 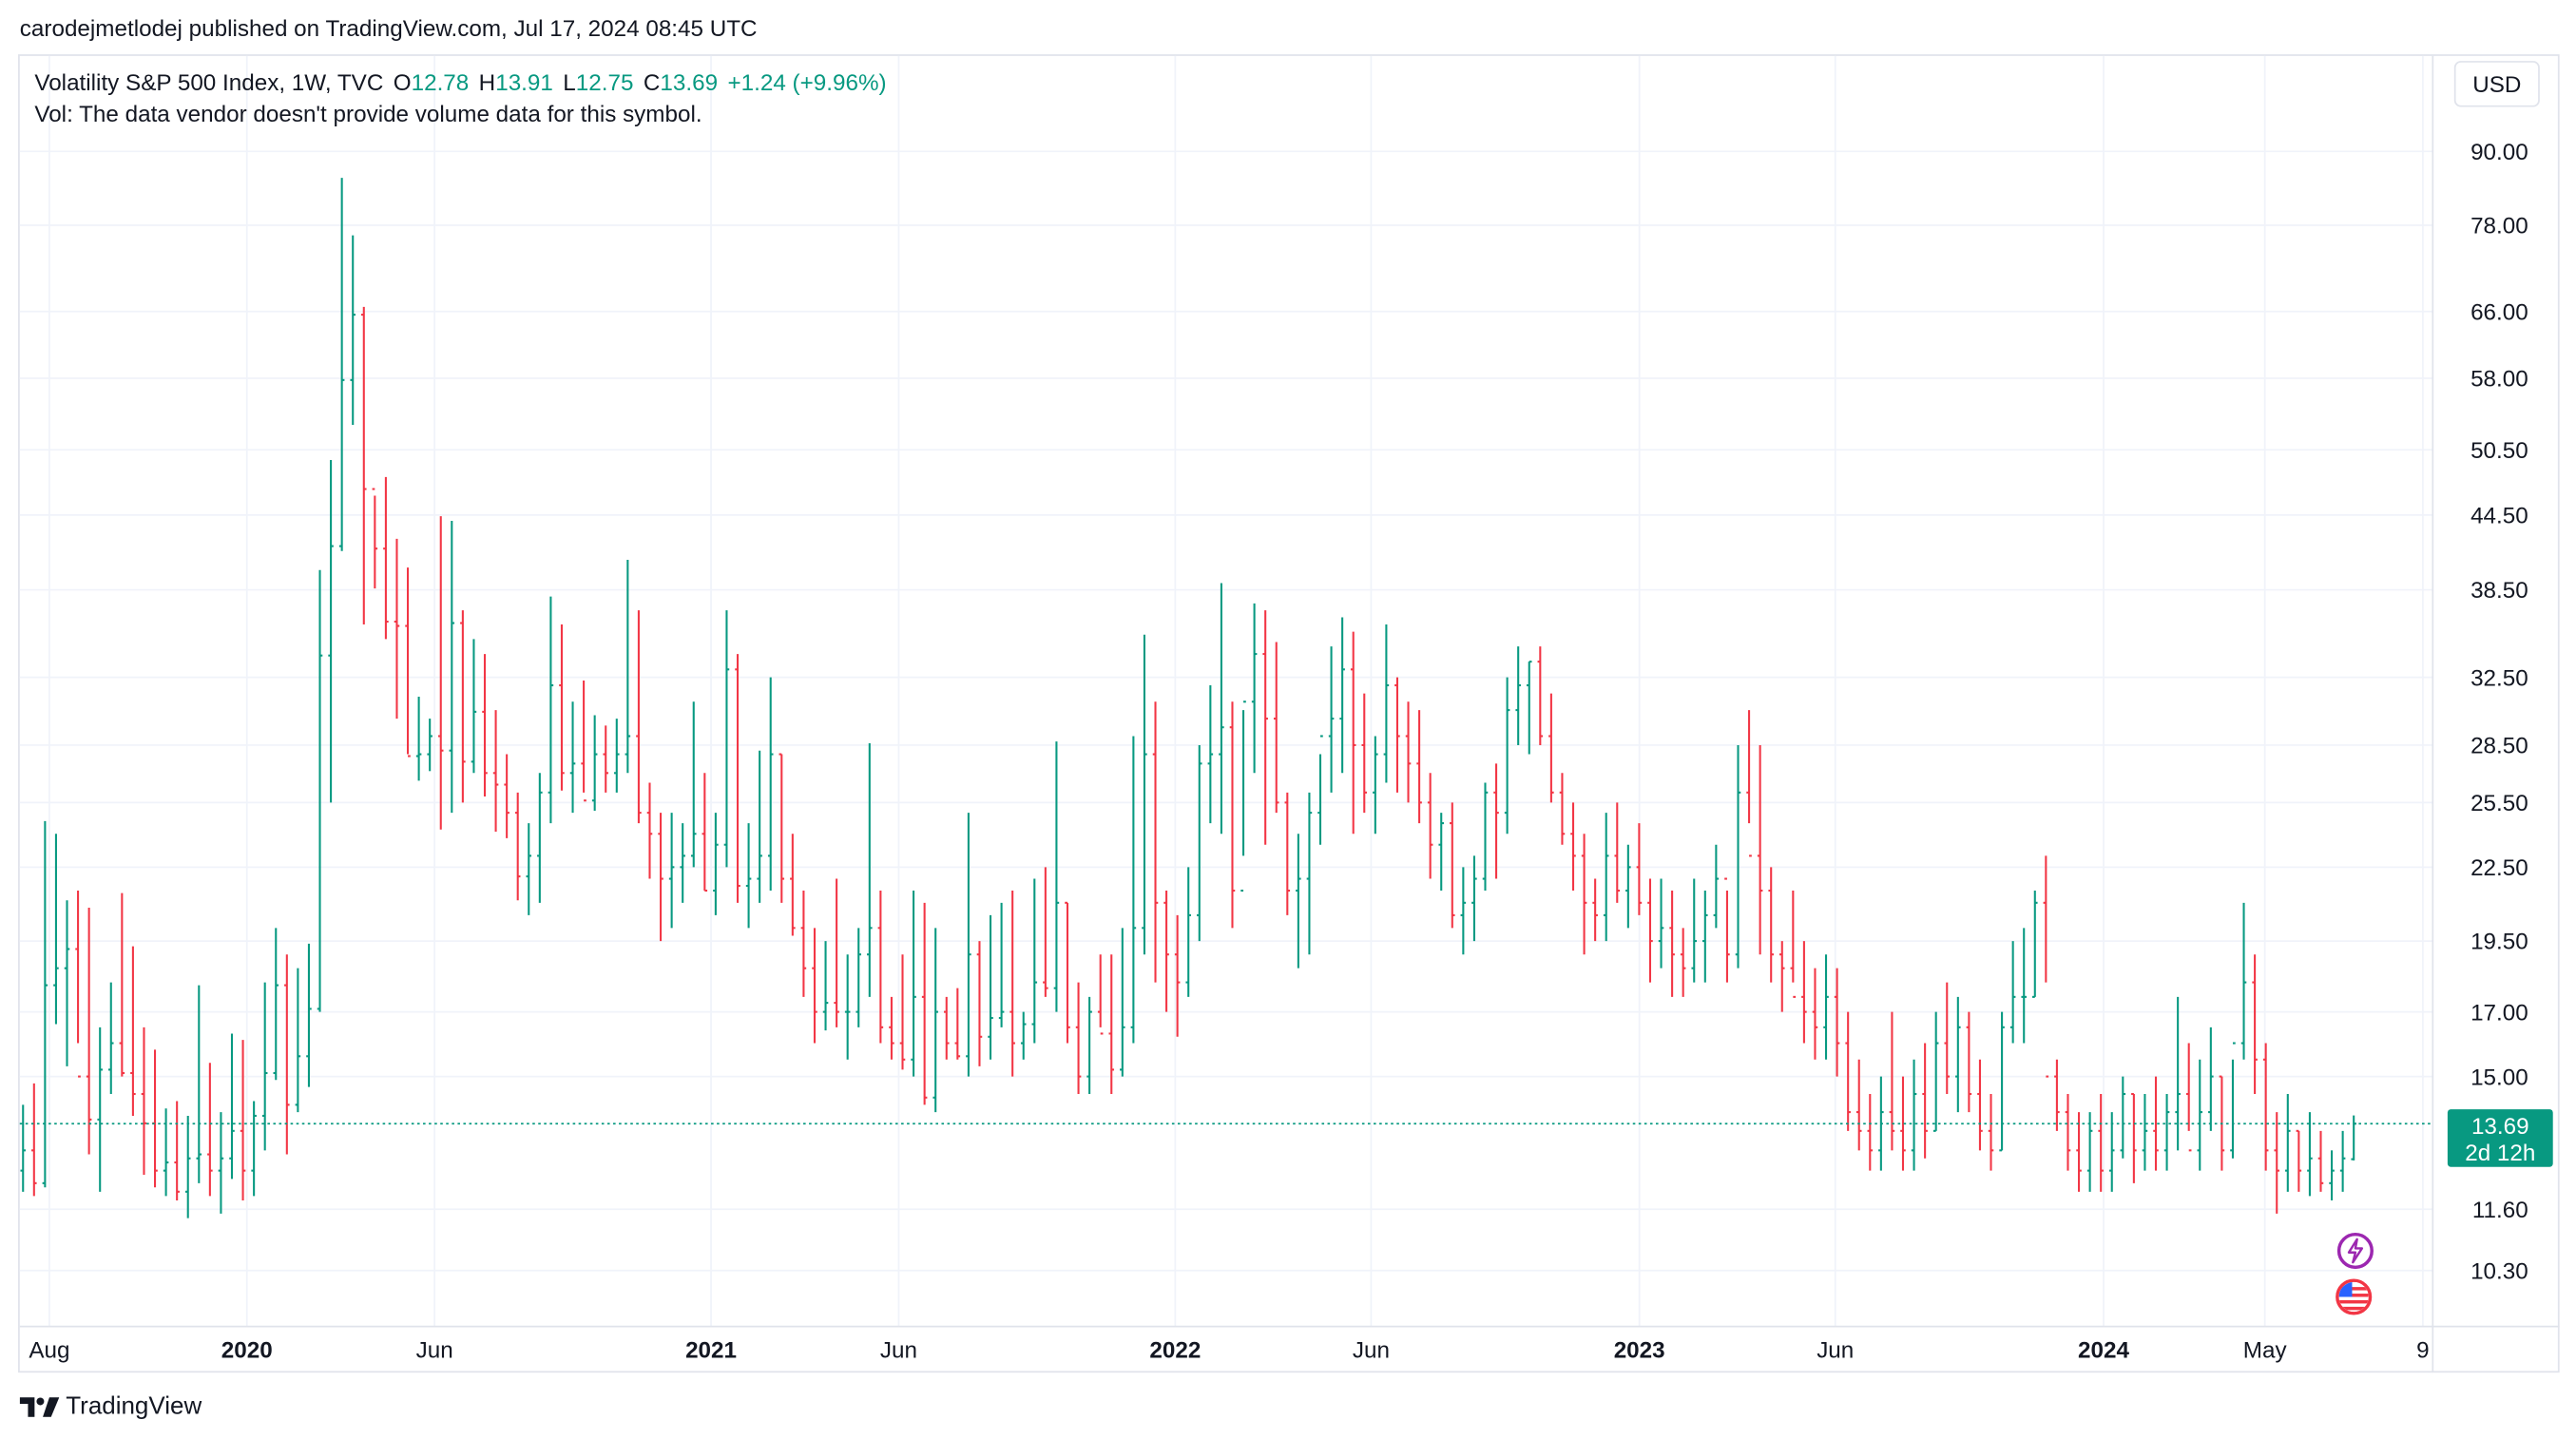 What do you see at coordinates (2355, 1296) in the screenshot?
I see `us-flag-event-icon` at bounding box center [2355, 1296].